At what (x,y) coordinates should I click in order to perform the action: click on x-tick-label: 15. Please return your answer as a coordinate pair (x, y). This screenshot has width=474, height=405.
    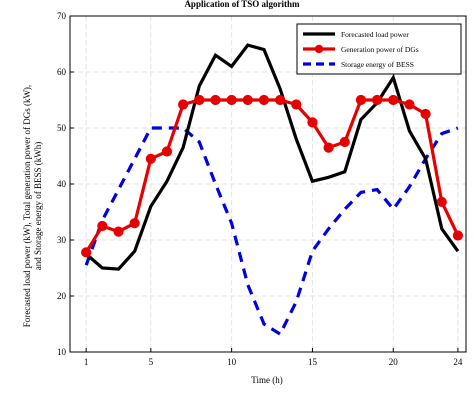
    Looking at the image, I should click on (313, 362).